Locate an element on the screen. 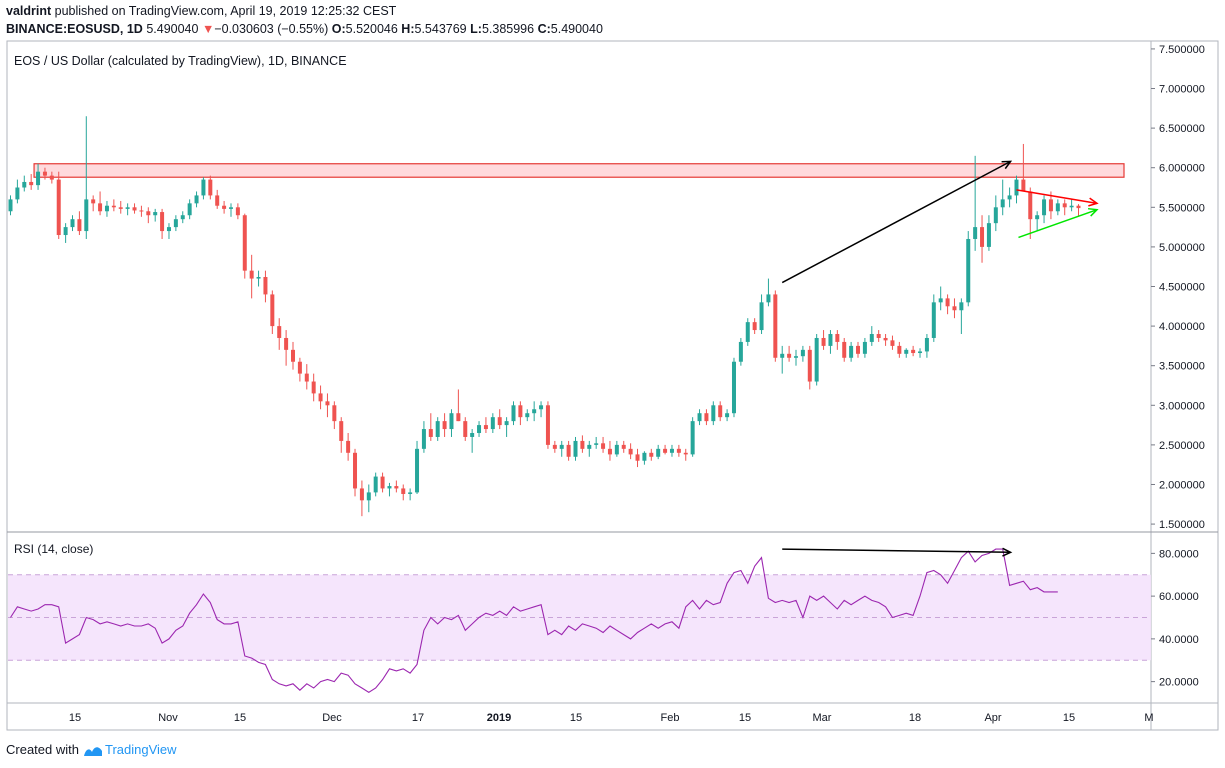  trend-arrow is located at coordinates (896, 222).